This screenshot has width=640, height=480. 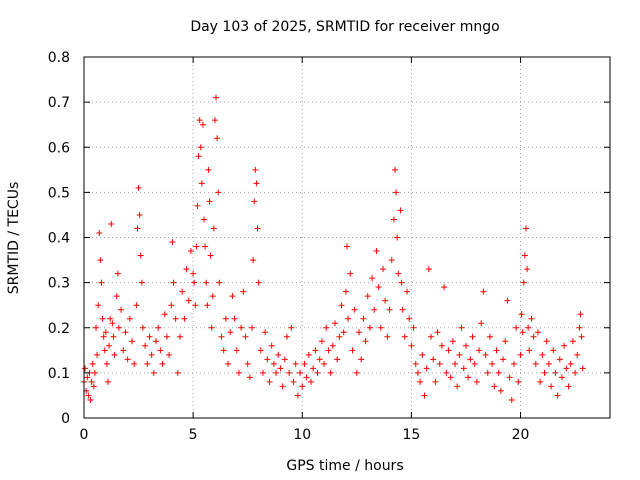 What do you see at coordinates (14, 238) in the screenshot?
I see `y-axis-label: SRMTID / TECUs` at bounding box center [14, 238].